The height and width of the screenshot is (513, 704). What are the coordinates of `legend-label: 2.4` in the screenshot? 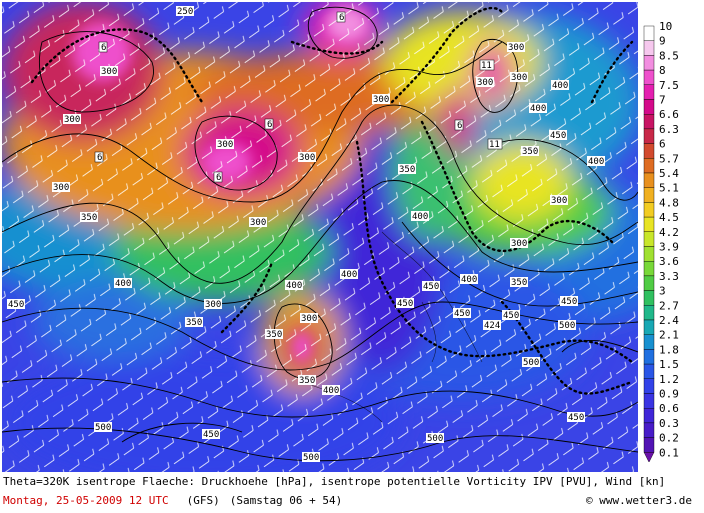 It's located at (669, 320).